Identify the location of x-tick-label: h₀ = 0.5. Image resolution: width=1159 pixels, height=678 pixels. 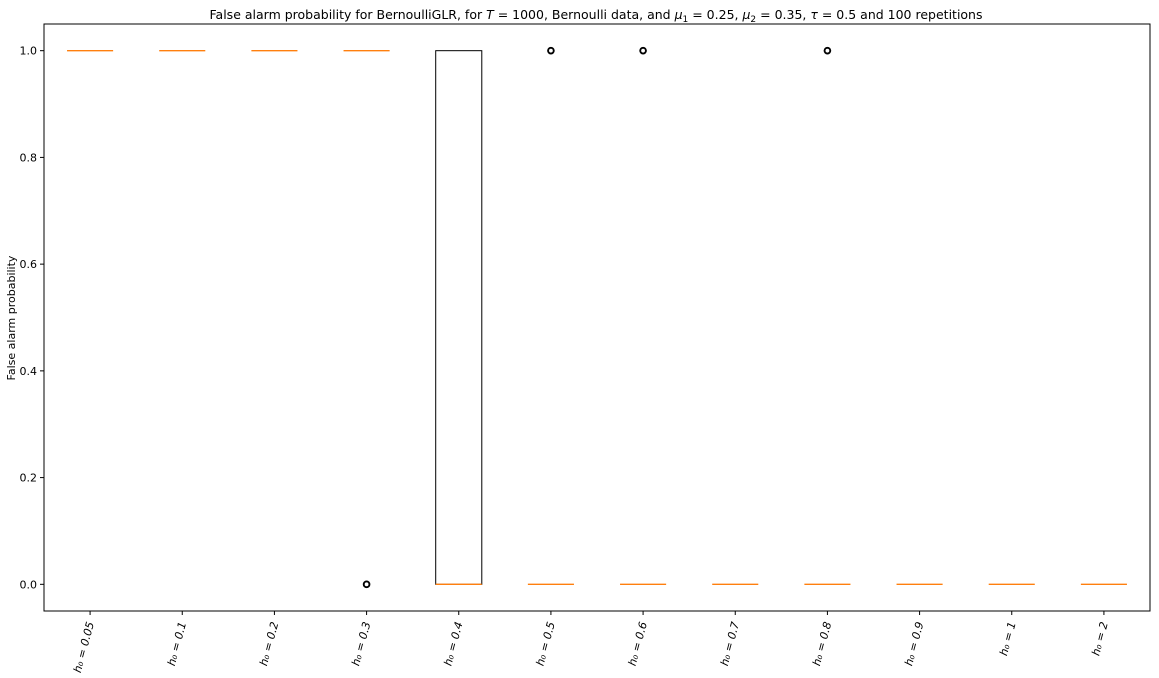
(546, 643).